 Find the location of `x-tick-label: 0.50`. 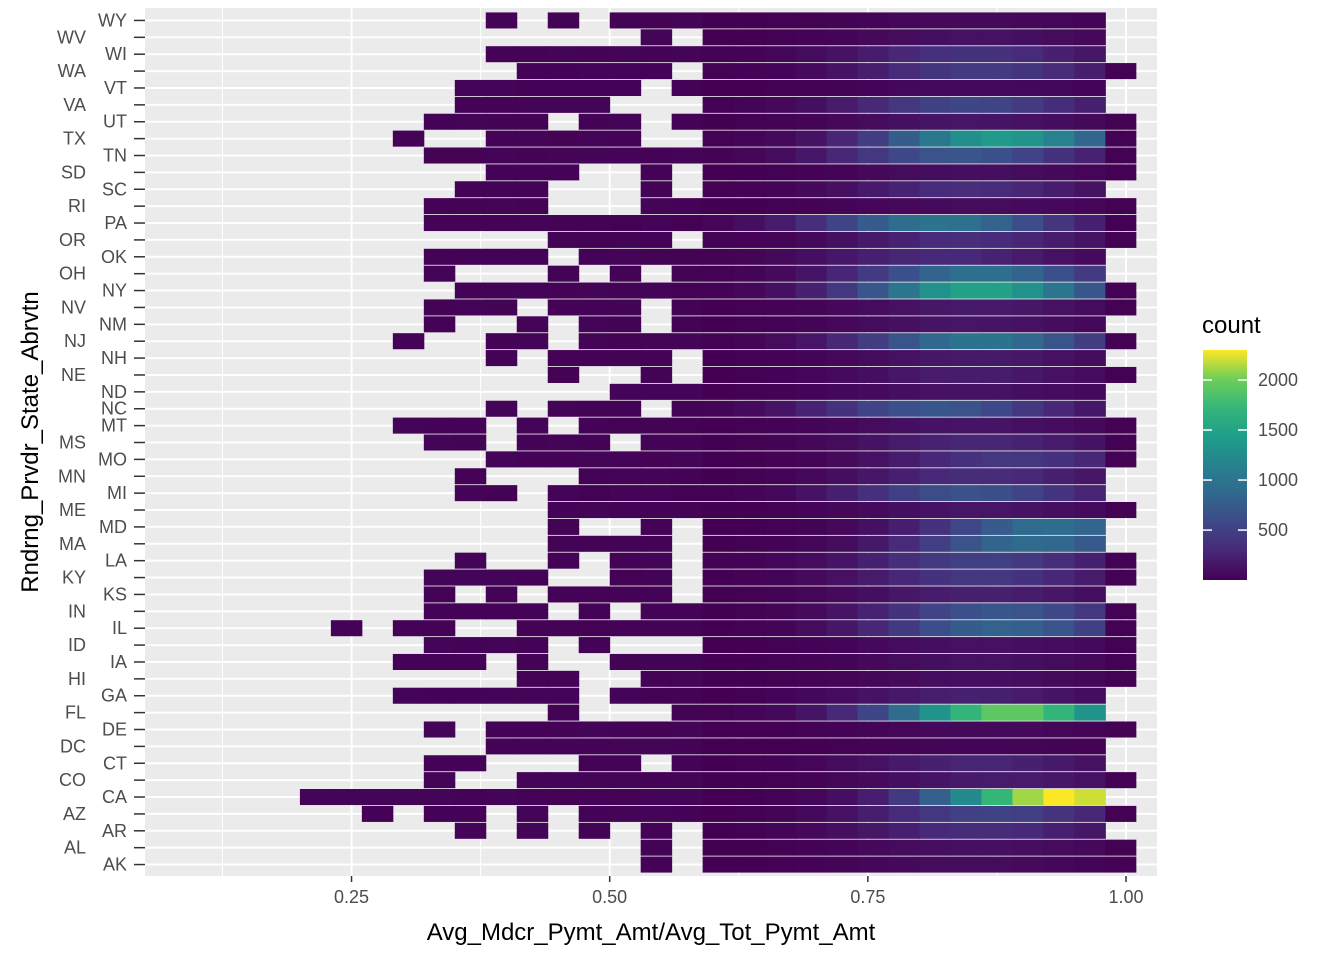

x-tick-label: 0.50 is located at coordinates (609, 897).